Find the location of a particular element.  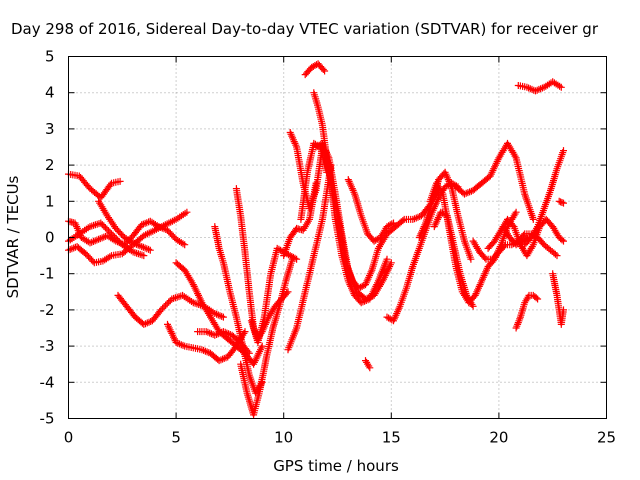

y-tick-label: 4 is located at coordinates (50, 93).